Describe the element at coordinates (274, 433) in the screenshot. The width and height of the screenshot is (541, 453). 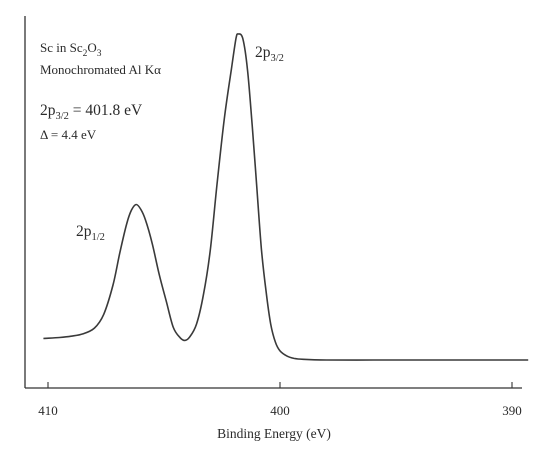
I see `x-axis-label: Binding Energy (eV)` at that location.